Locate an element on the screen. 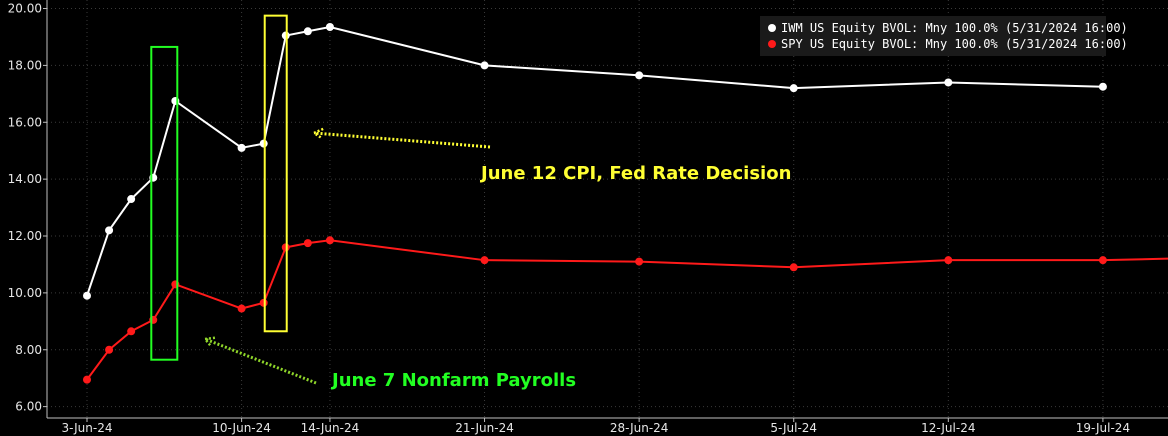  cpi-highlight-box is located at coordinates (275, 173).